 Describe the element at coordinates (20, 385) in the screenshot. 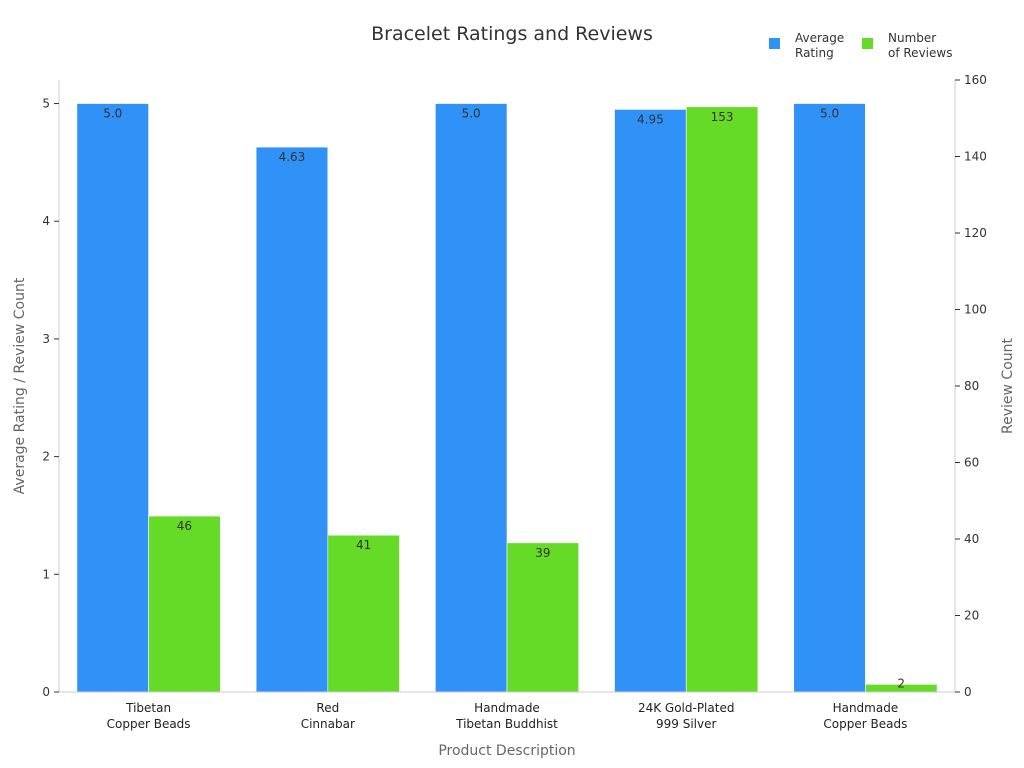

I see `left-axis-title: Average Rating / Review Count` at that location.